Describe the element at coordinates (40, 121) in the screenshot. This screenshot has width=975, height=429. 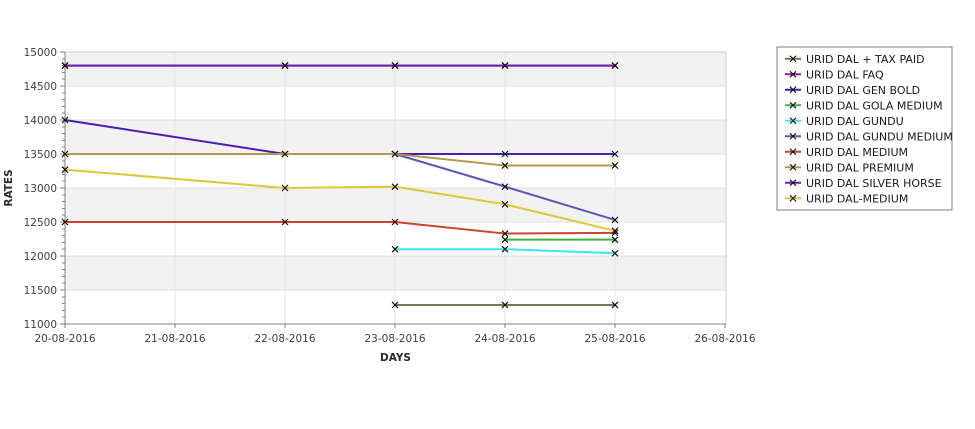
I see `y-axis-tick-label: 14000` at that location.